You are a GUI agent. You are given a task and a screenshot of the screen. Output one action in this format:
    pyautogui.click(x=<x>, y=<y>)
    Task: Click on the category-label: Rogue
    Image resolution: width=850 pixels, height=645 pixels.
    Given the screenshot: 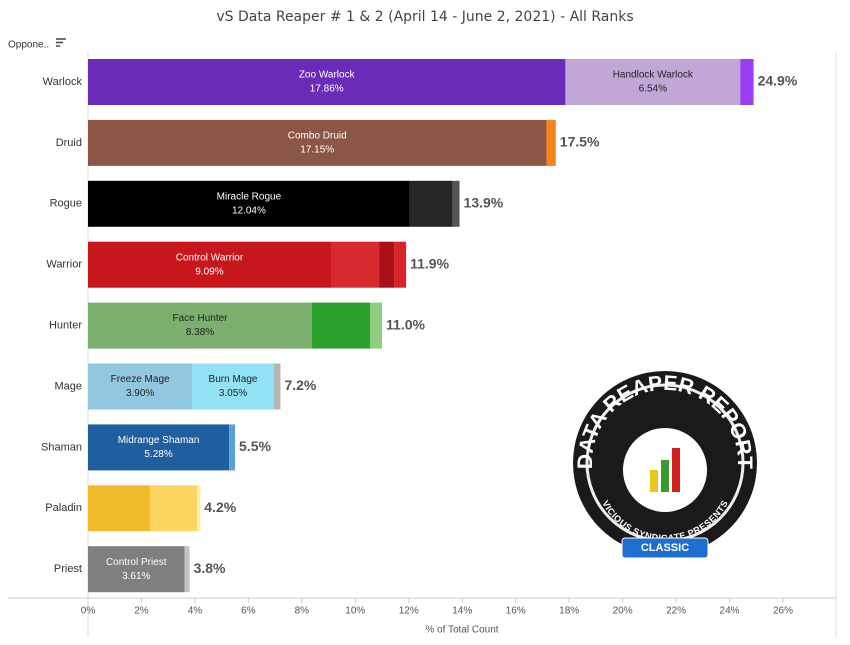 What is the action you would take?
    pyautogui.click(x=66, y=204)
    